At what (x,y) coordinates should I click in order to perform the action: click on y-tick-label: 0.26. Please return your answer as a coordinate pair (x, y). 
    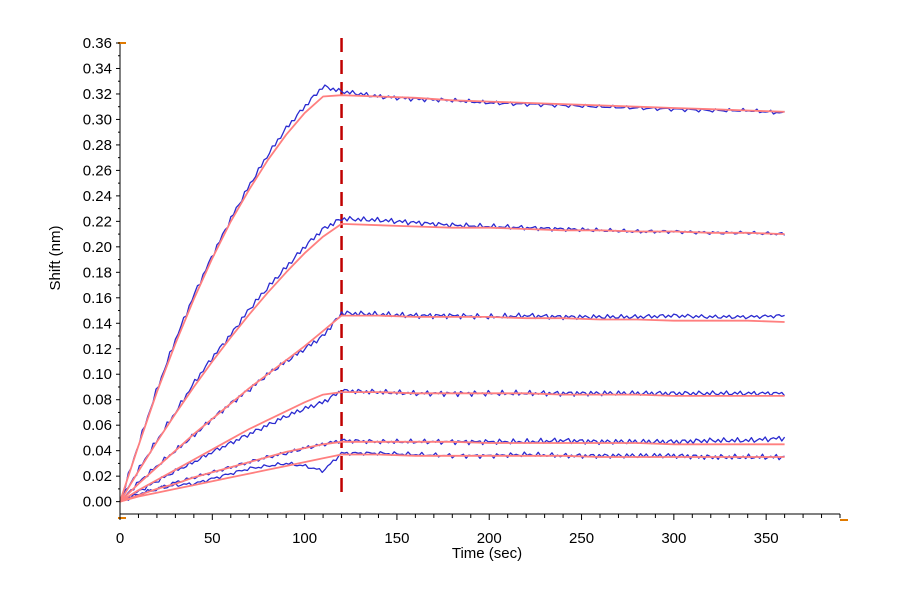
    Looking at the image, I should click on (97, 170).